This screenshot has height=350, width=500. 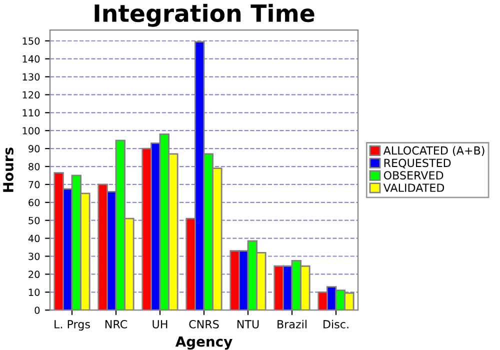 What do you see at coordinates (34, 148) in the screenshot?
I see `y-tick-label: 90` at bounding box center [34, 148].